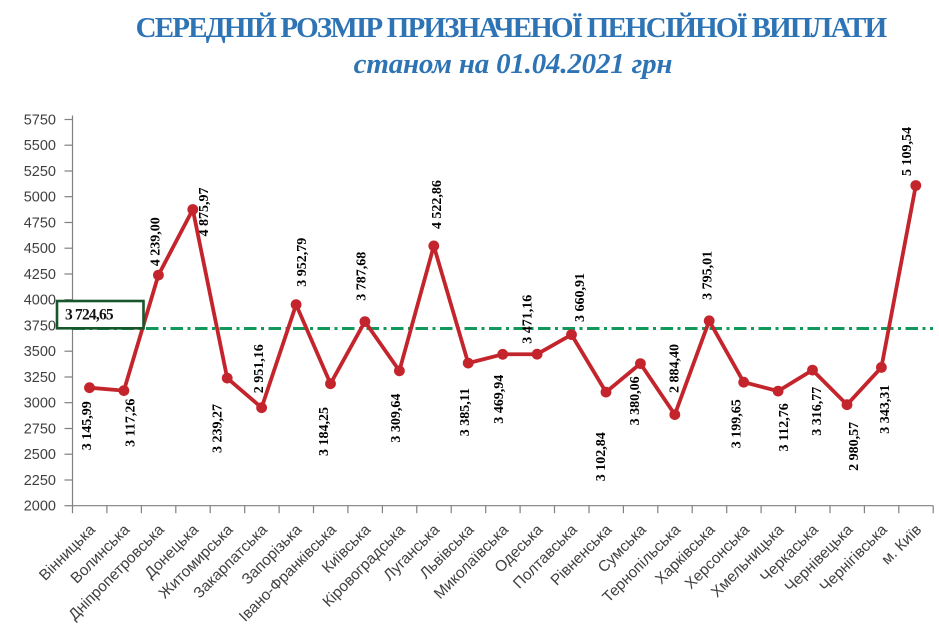 The width and height of the screenshot is (939, 629). I want to click on svg-text: 4750, so click(40, 224).